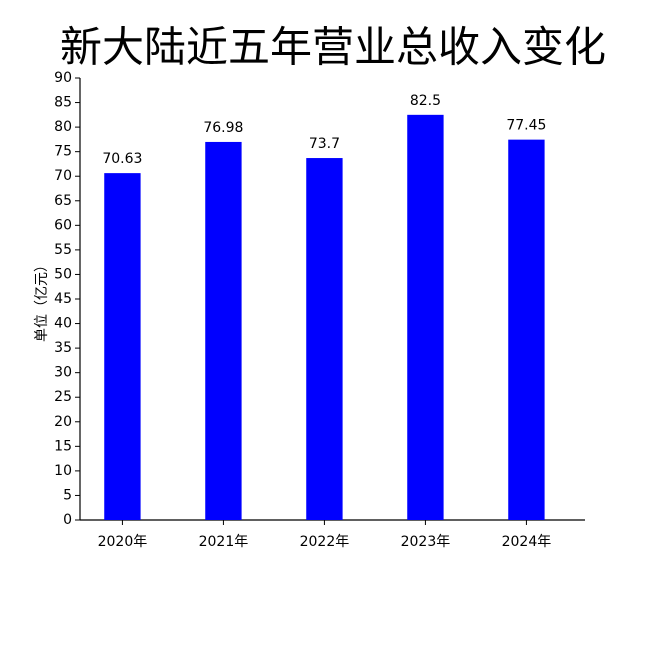  I want to click on y-tick-label: 35, so click(63, 348).